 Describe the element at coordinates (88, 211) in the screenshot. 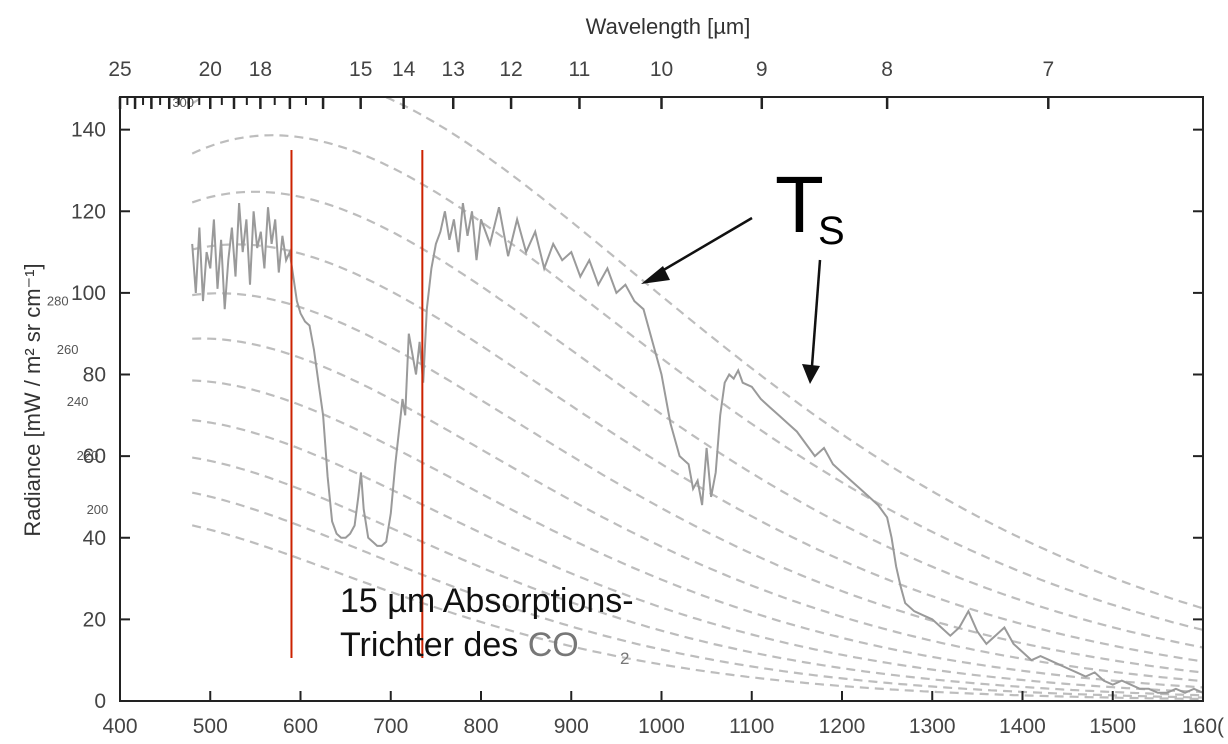

I see `y-tick-label: 120` at that location.